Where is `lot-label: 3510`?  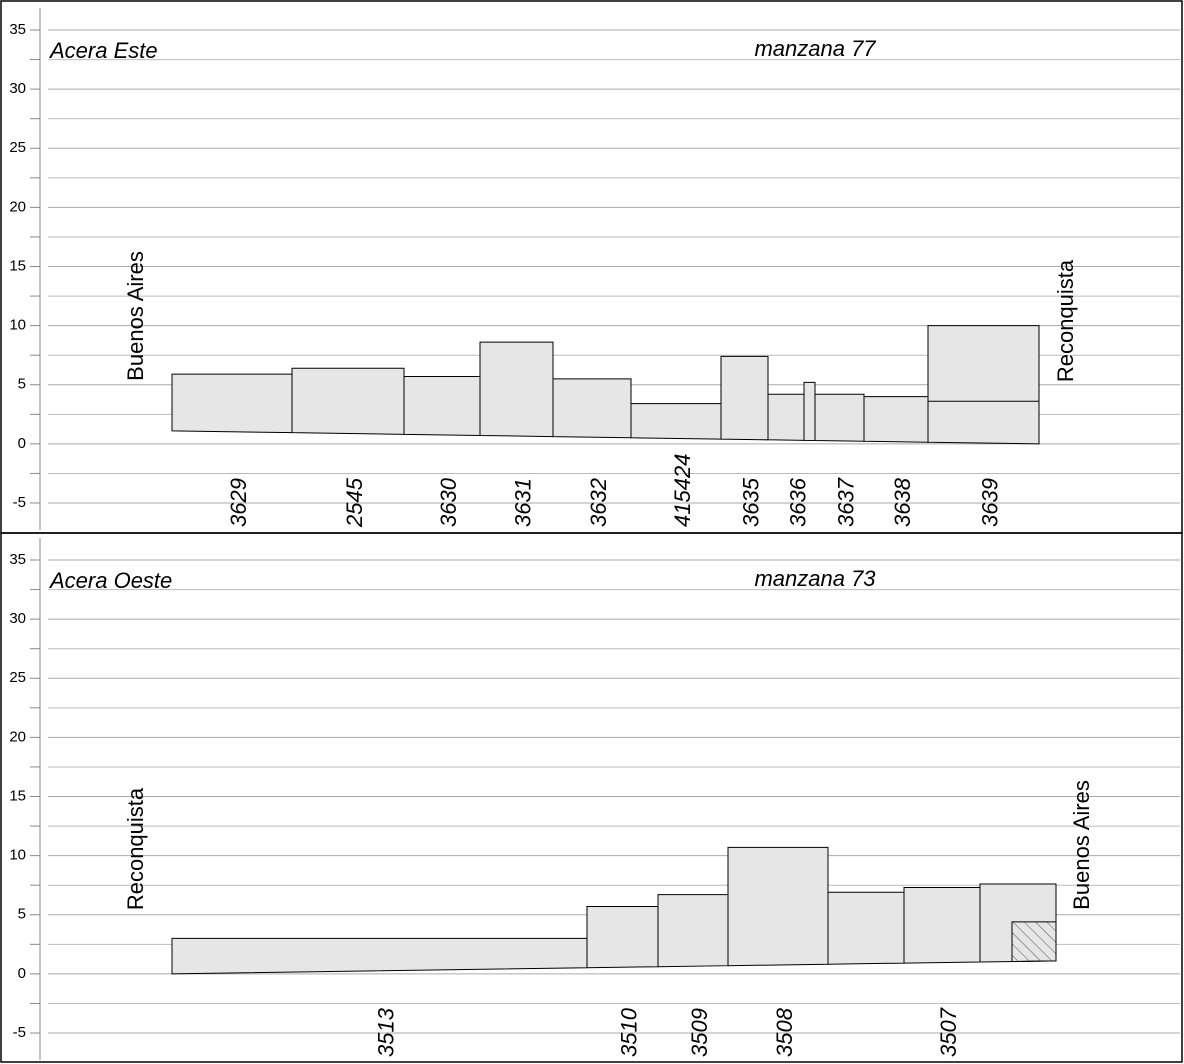 lot-label: 3510 is located at coordinates (628, 1032).